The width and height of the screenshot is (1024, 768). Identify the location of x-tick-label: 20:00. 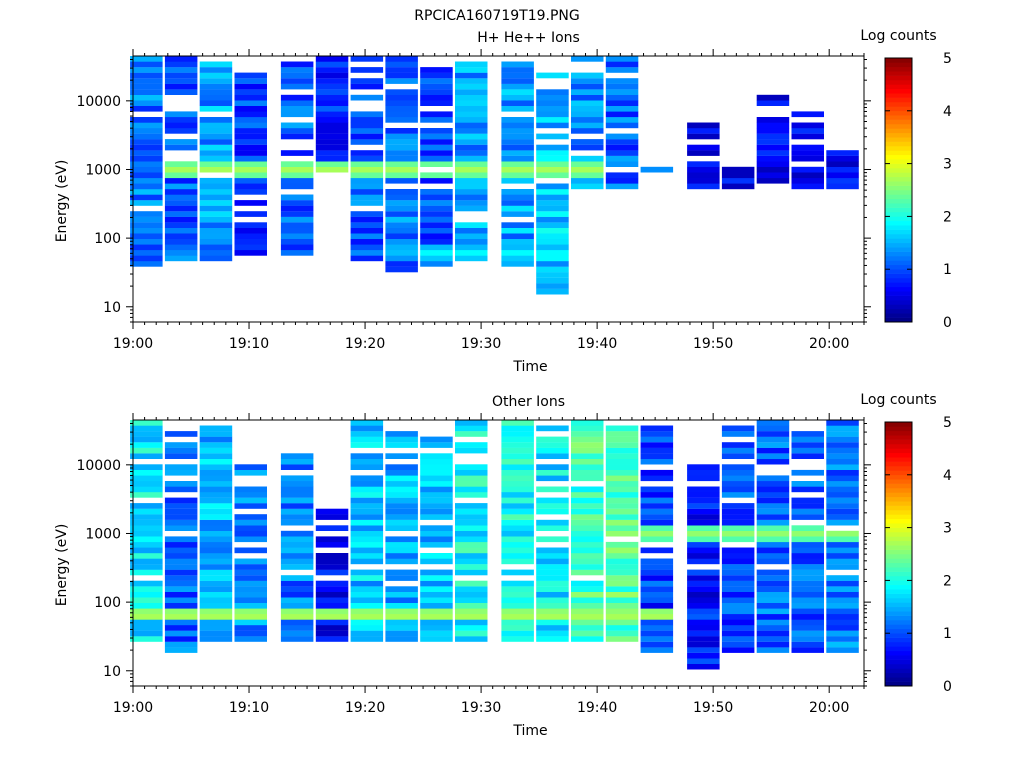
(829, 708).